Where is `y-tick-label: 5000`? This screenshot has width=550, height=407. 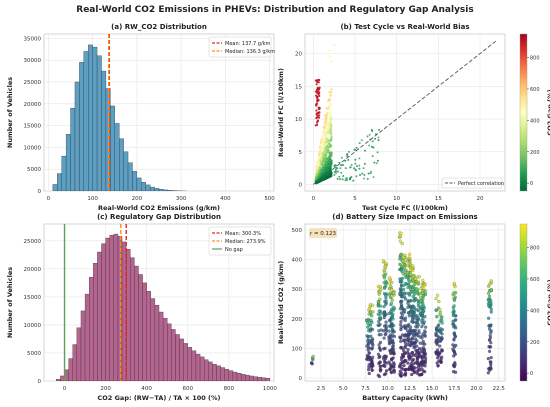
y-tick-label: 5000 is located at coordinates (34, 354).